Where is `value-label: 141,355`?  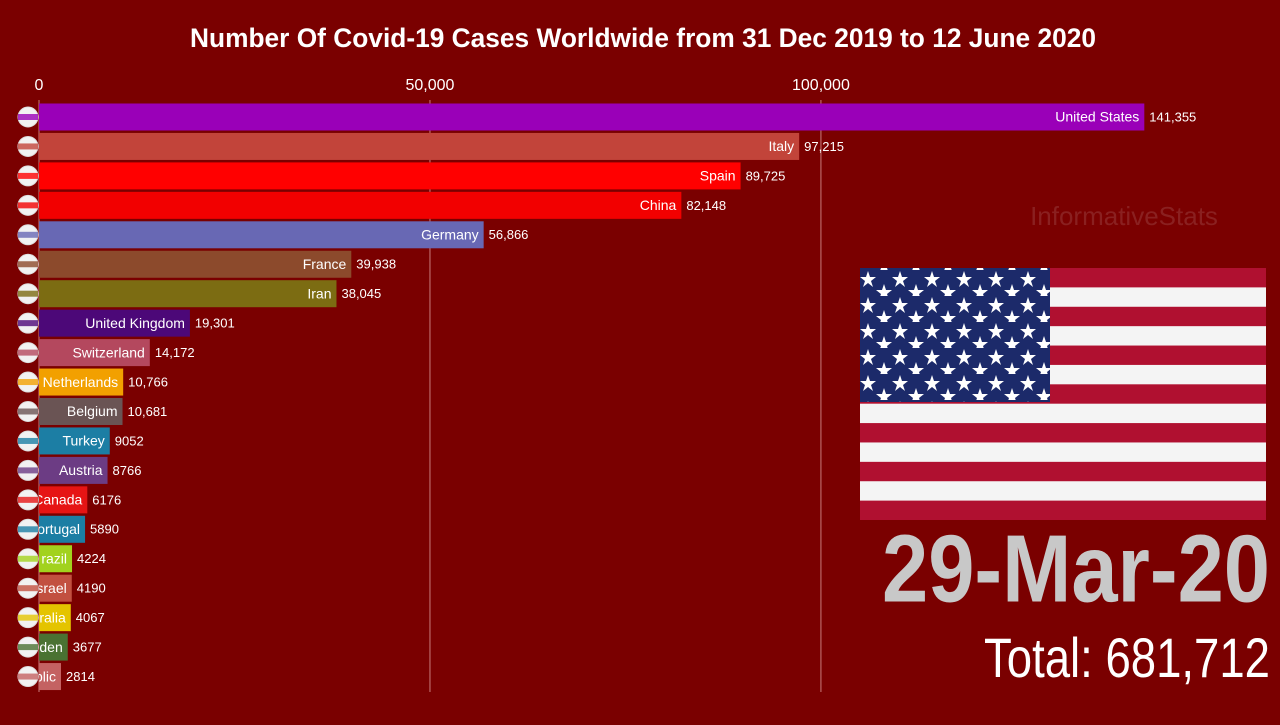 value-label: 141,355 is located at coordinates (1172, 116).